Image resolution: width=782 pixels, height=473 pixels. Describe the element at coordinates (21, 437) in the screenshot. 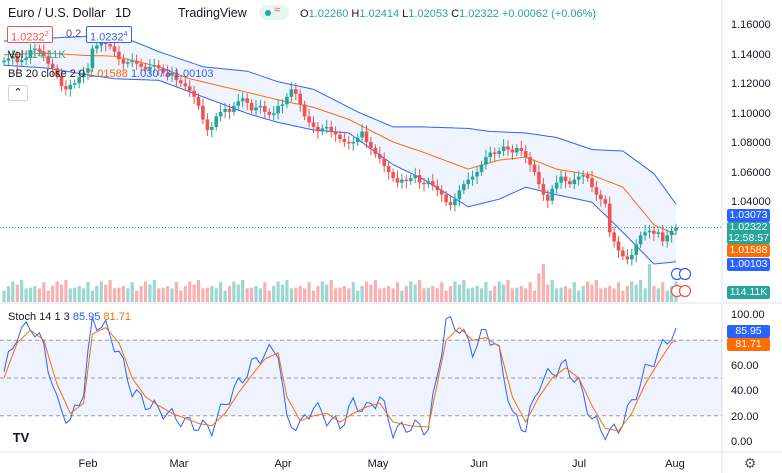

I see `tradingview-logo-icon: TV` at that location.